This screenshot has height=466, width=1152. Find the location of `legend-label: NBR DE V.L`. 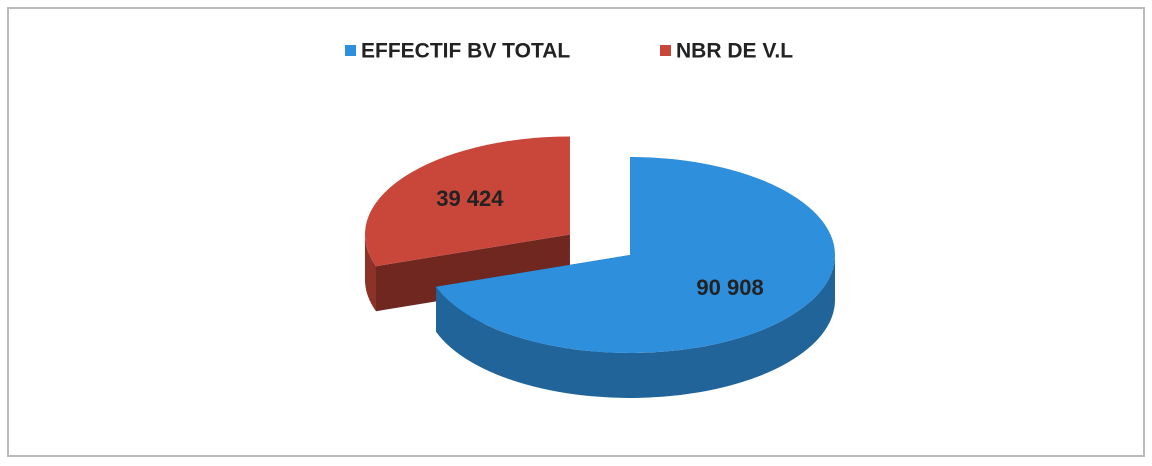

legend-label: NBR DE V.L is located at coordinates (734, 51).